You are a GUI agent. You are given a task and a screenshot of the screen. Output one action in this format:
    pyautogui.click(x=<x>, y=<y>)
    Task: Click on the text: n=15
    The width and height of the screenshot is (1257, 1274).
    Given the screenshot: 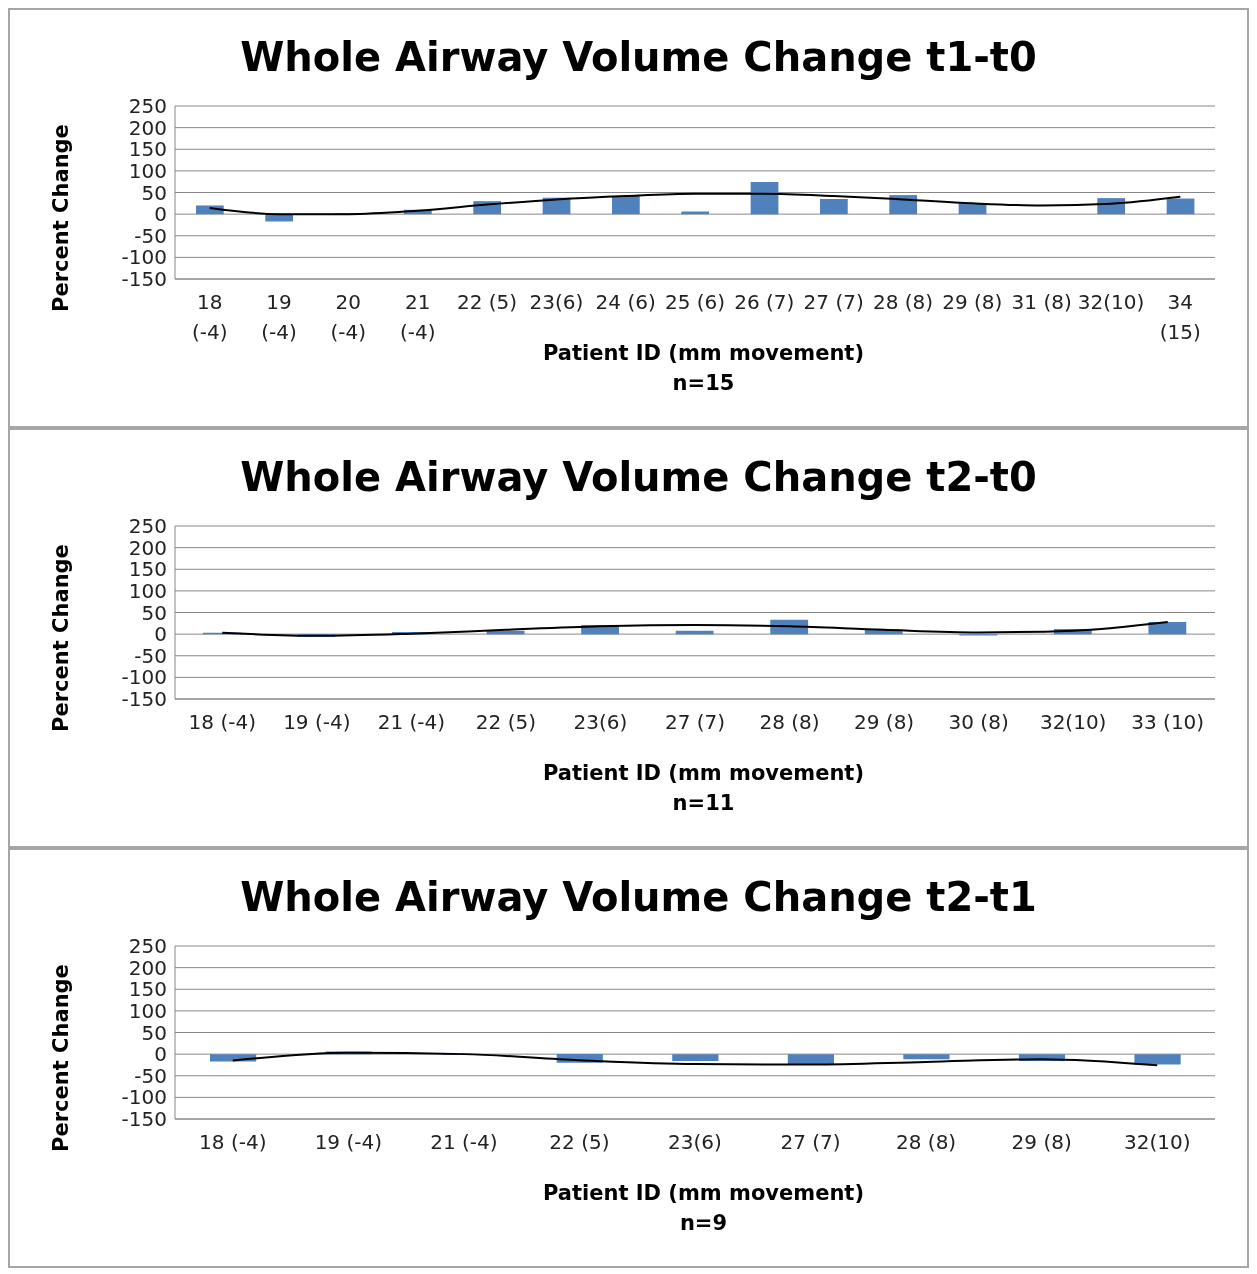 What is the action you would take?
    pyautogui.click(x=703, y=383)
    